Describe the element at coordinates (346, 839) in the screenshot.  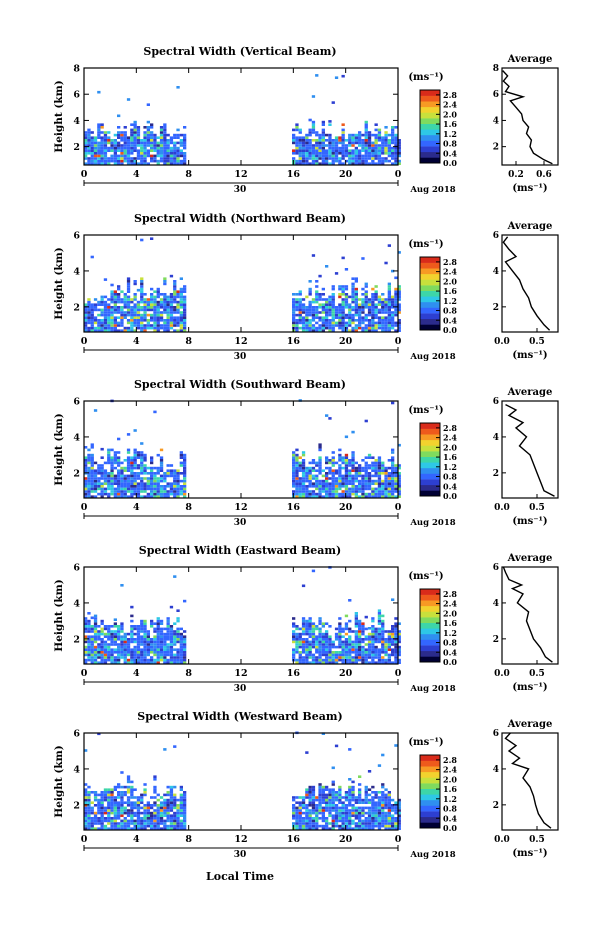
I see `x-tick-label: 20` at that location.